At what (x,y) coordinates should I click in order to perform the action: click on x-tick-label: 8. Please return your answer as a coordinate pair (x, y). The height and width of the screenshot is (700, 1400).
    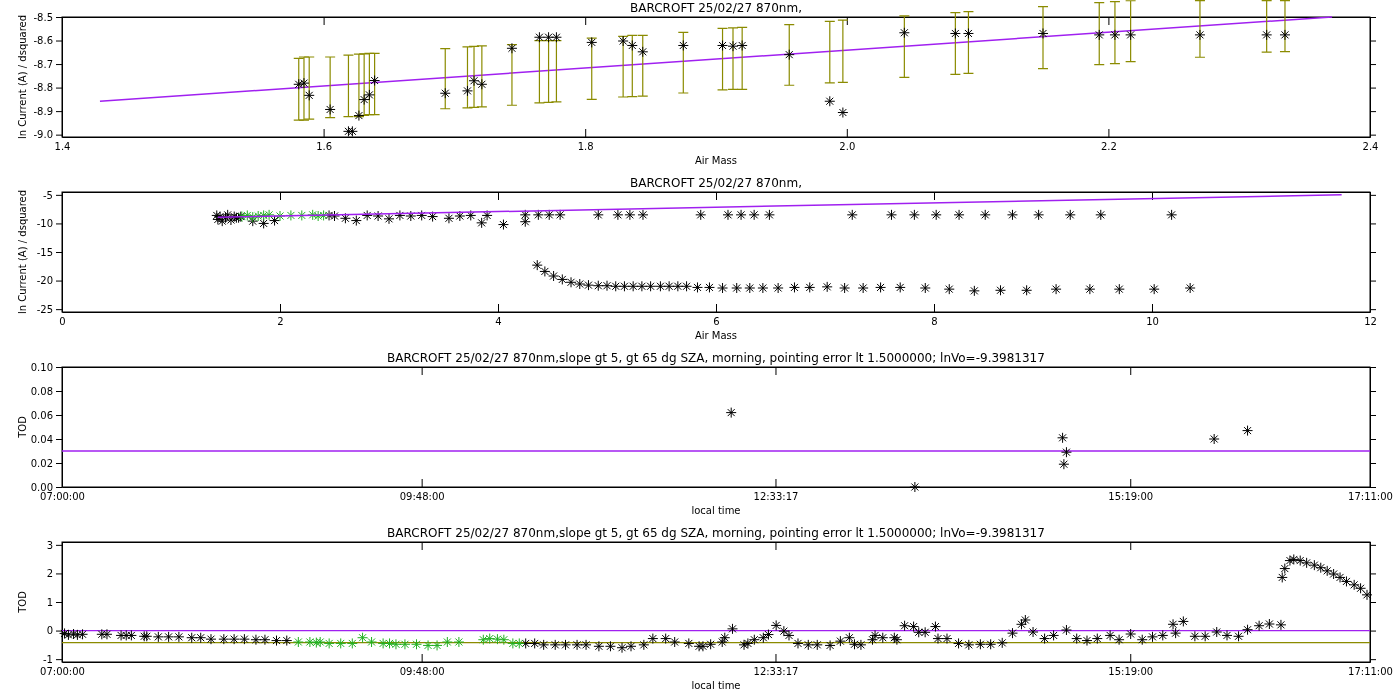
    Looking at the image, I should click on (934, 322).